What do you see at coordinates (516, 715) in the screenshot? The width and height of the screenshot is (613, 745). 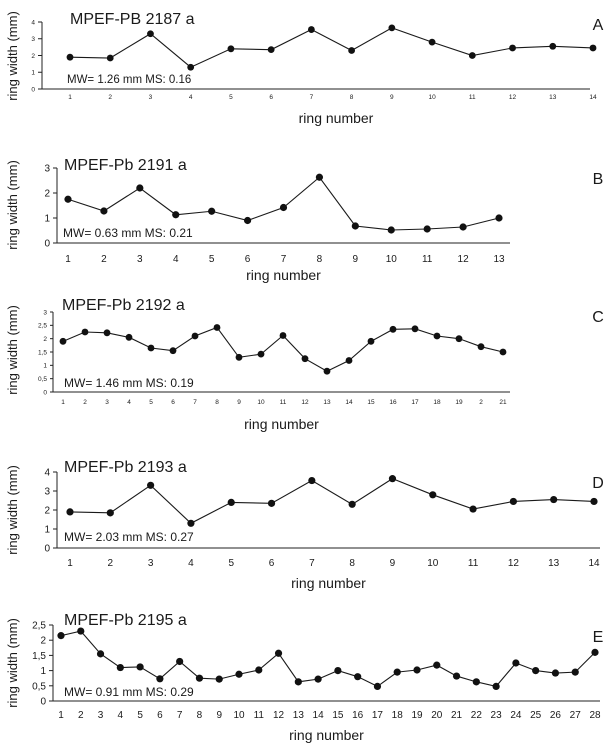 I see `x-tick-label: 24` at bounding box center [516, 715].